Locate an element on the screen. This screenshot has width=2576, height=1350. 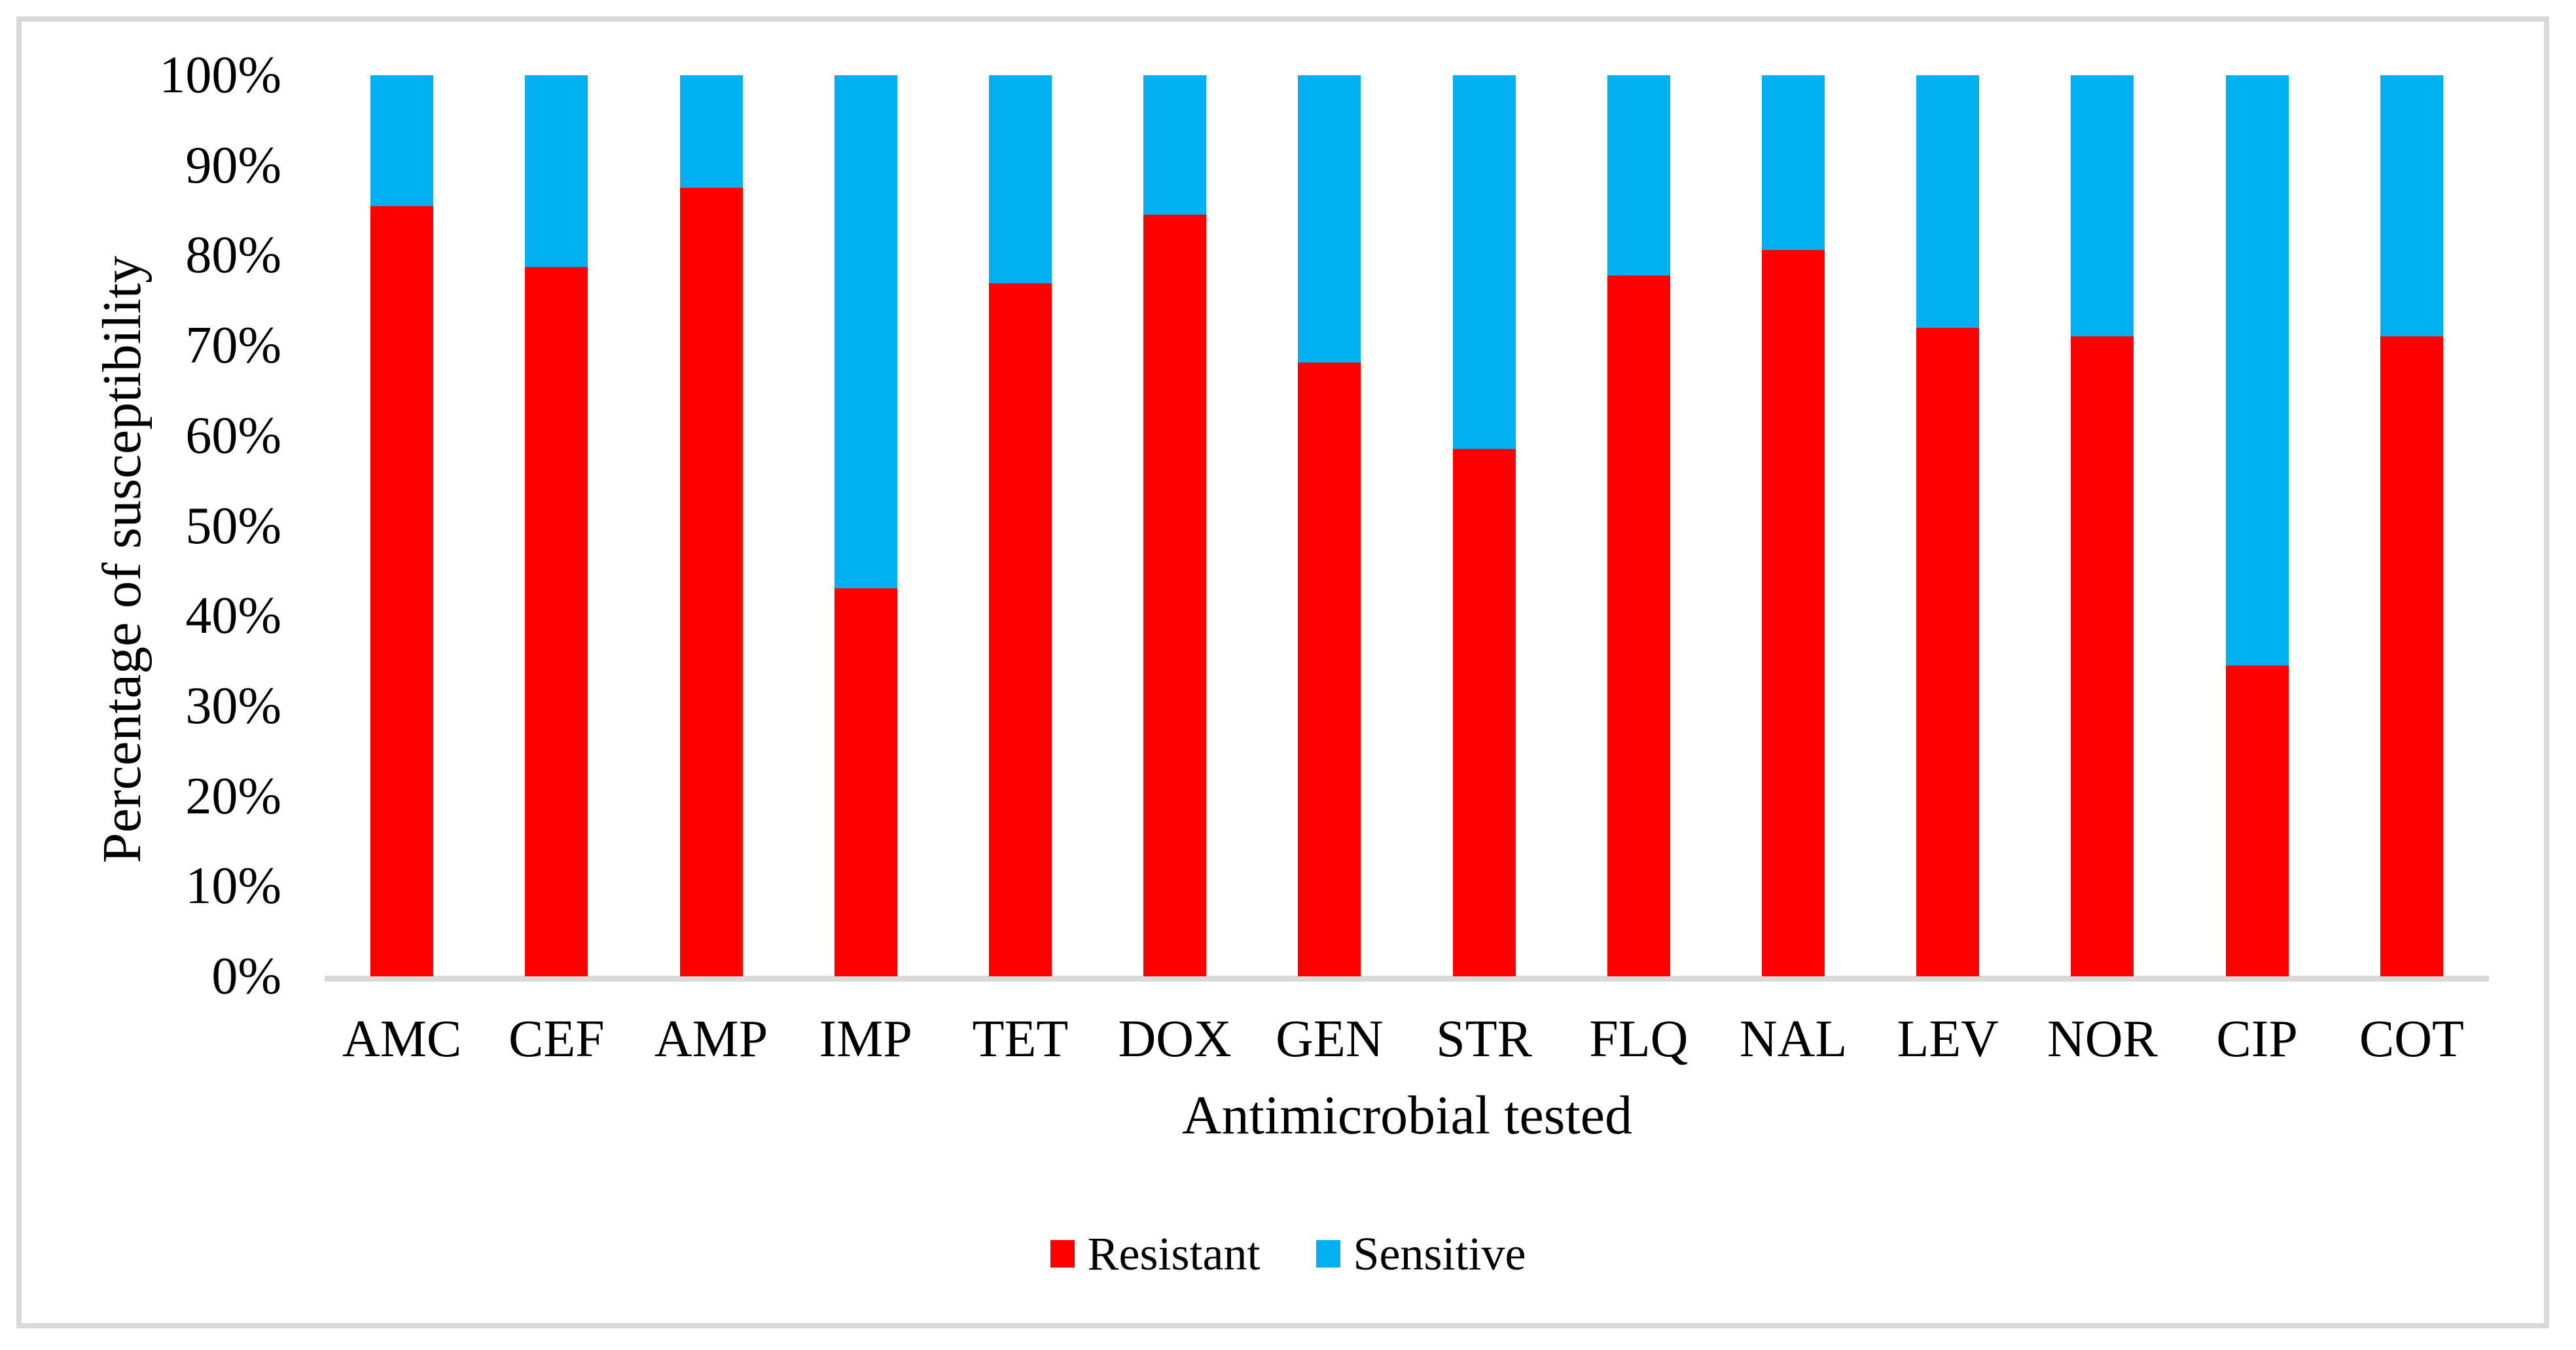
legend-item-resistant: Resistant is located at coordinates (1155, 1253).